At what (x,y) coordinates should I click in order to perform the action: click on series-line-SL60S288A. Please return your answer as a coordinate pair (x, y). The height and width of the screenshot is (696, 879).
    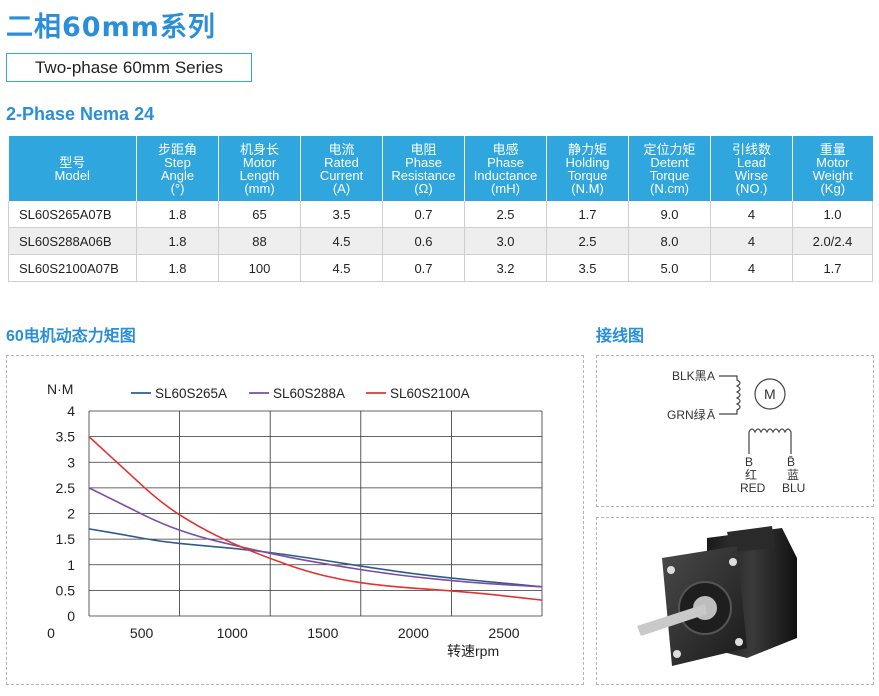
    Looking at the image, I should click on (315, 537).